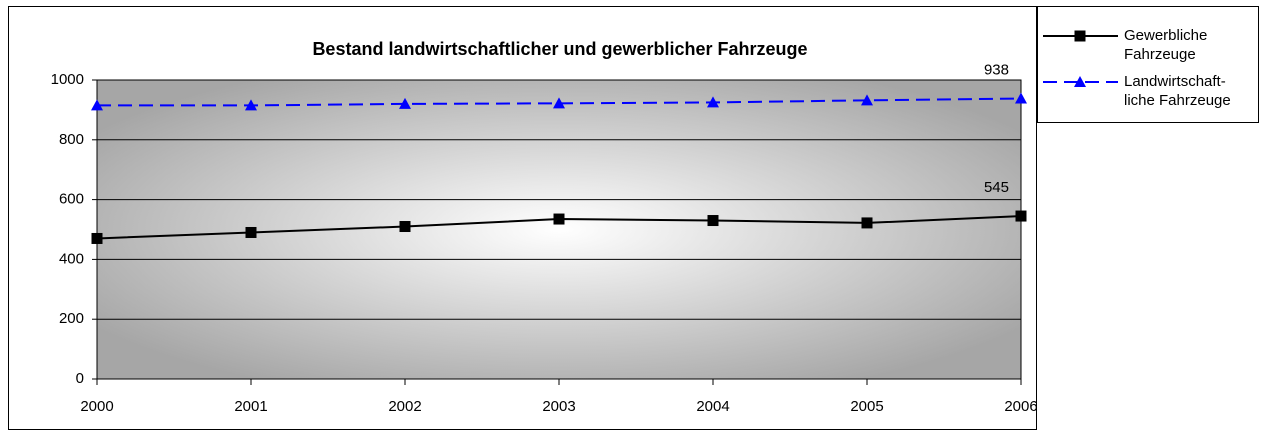 This screenshot has height=430, width=1281. What do you see at coordinates (250, 406) in the screenshot?
I see `x-tick-label: 2001` at bounding box center [250, 406].